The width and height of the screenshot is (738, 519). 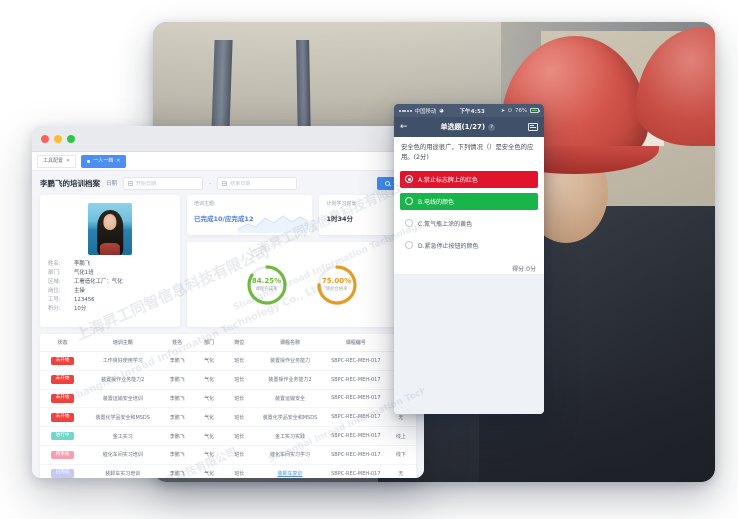 What do you see at coordinates (448, 180) in the screenshot?
I see `answer-option-label: A.禁止标志牌上的红色` at bounding box center [448, 180].